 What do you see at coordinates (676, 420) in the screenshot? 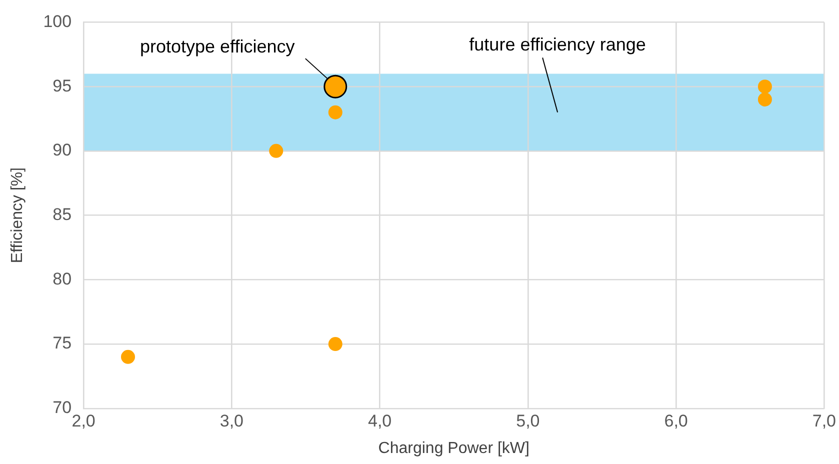
I see `x-tick-label: 6,0` at bounding box center [676, 420].